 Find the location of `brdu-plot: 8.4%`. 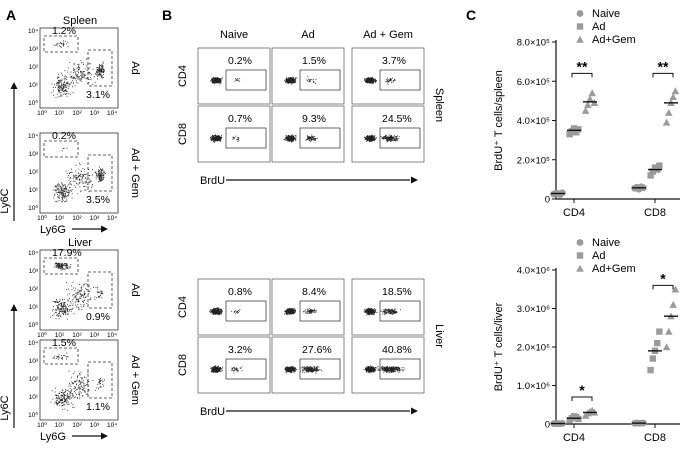

brdu-plot: 8.4% is located at coordinates (308, 307).